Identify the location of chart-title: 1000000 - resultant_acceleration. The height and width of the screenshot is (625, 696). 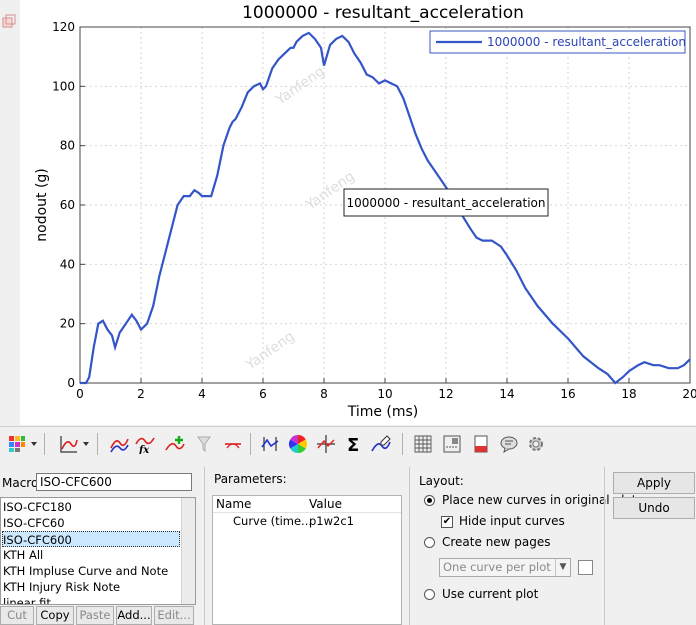
(383, 13).